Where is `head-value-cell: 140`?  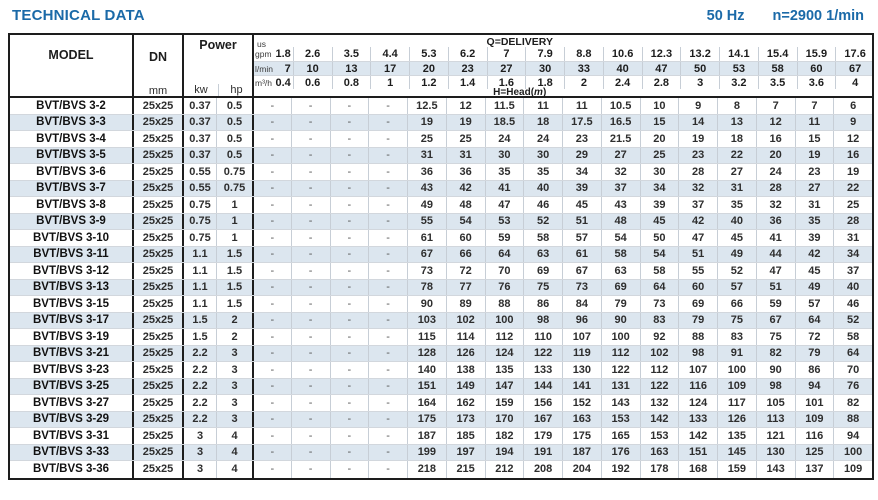 head-value-cell: 140 is located at coordinates (426, 370).